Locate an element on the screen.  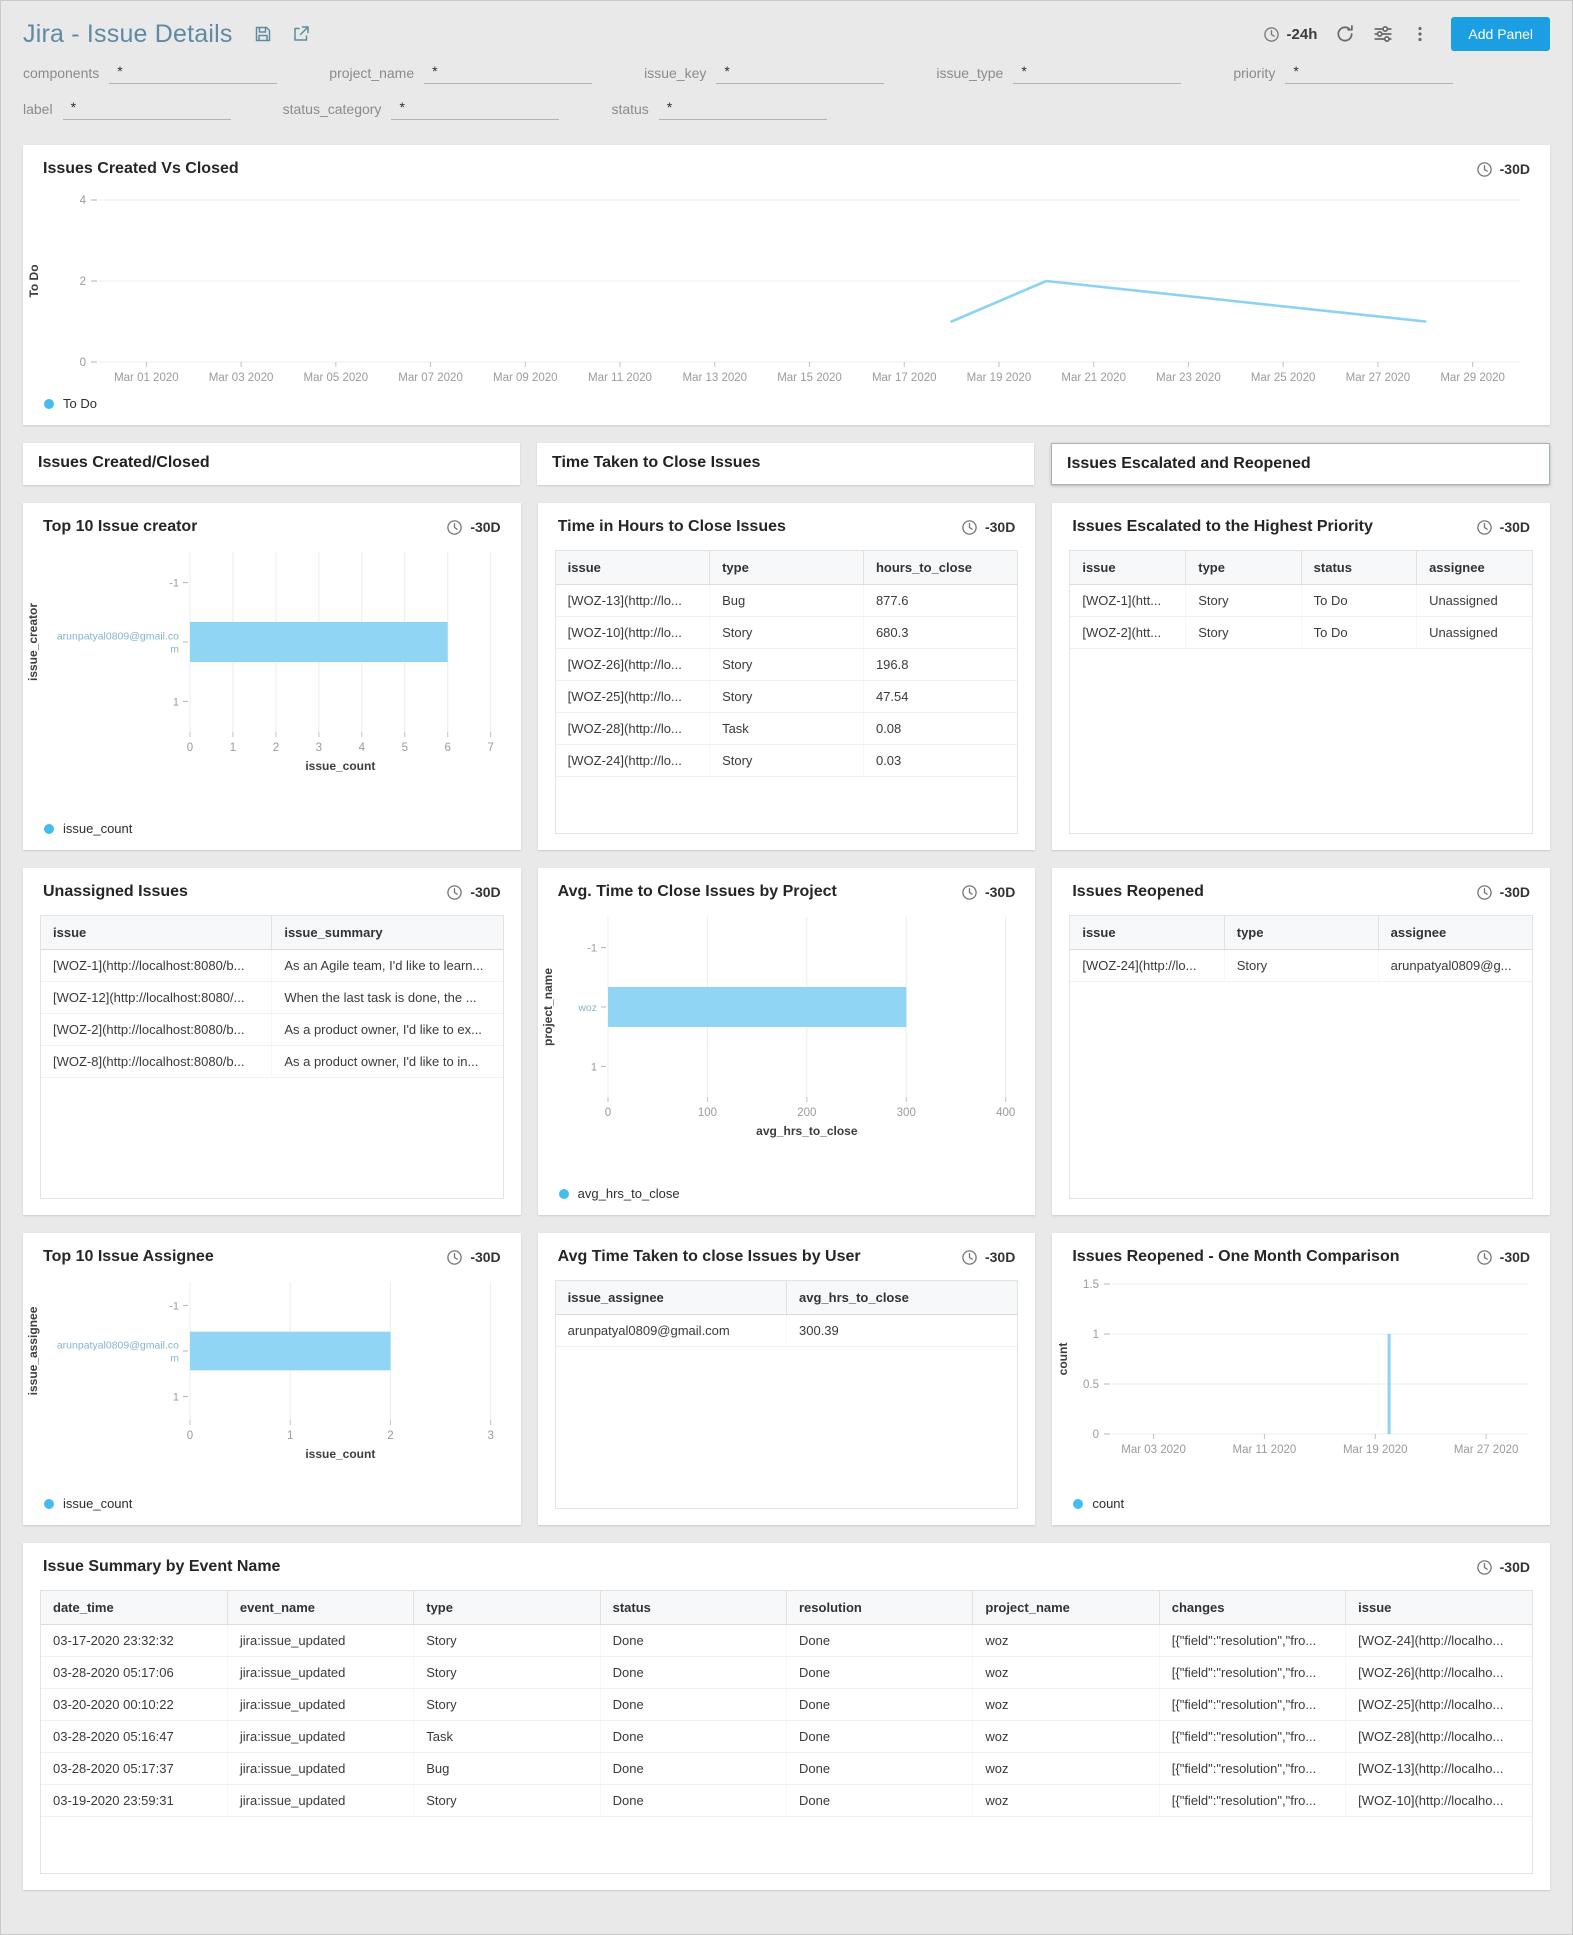
refresh-icon is located at coordinates (1345, 33).